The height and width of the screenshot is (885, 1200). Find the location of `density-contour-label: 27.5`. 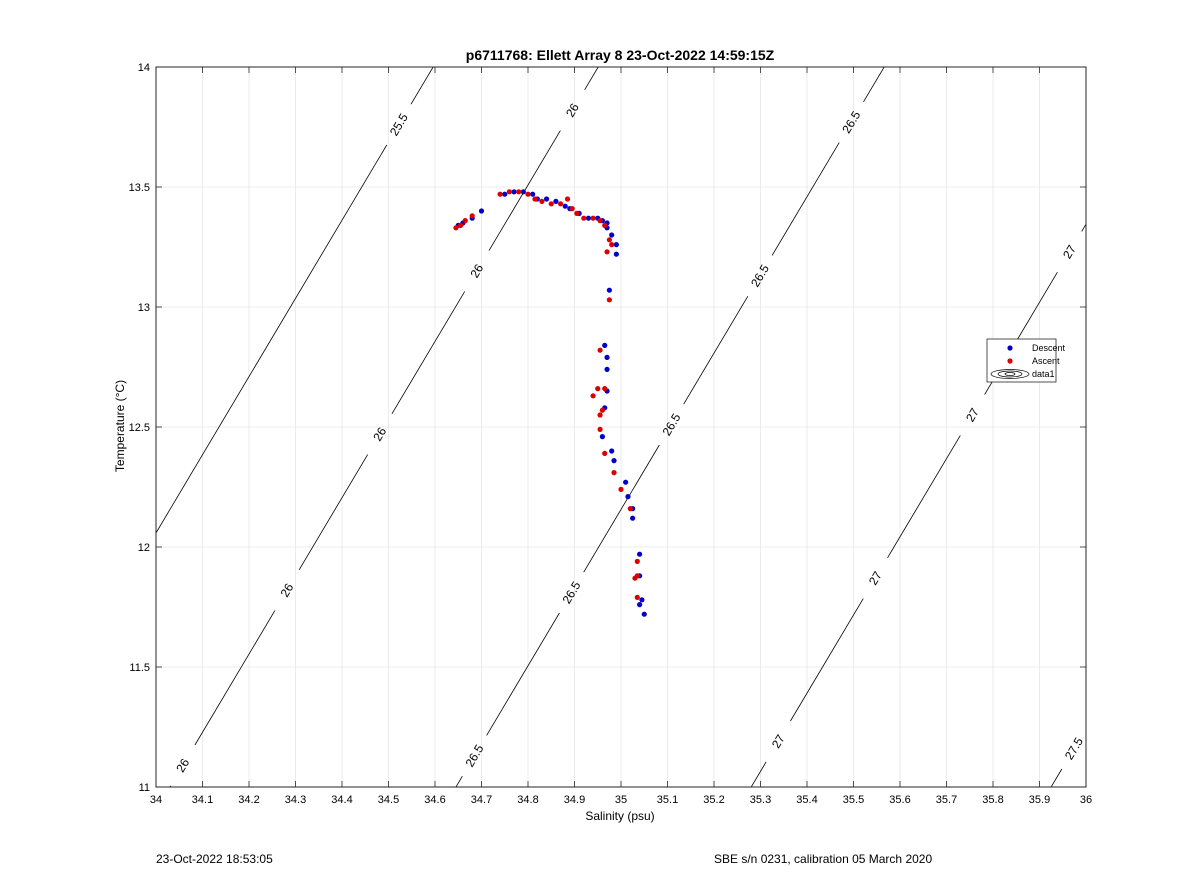

density-contour-label: 27.5 is located at coordinates (1074, 749).